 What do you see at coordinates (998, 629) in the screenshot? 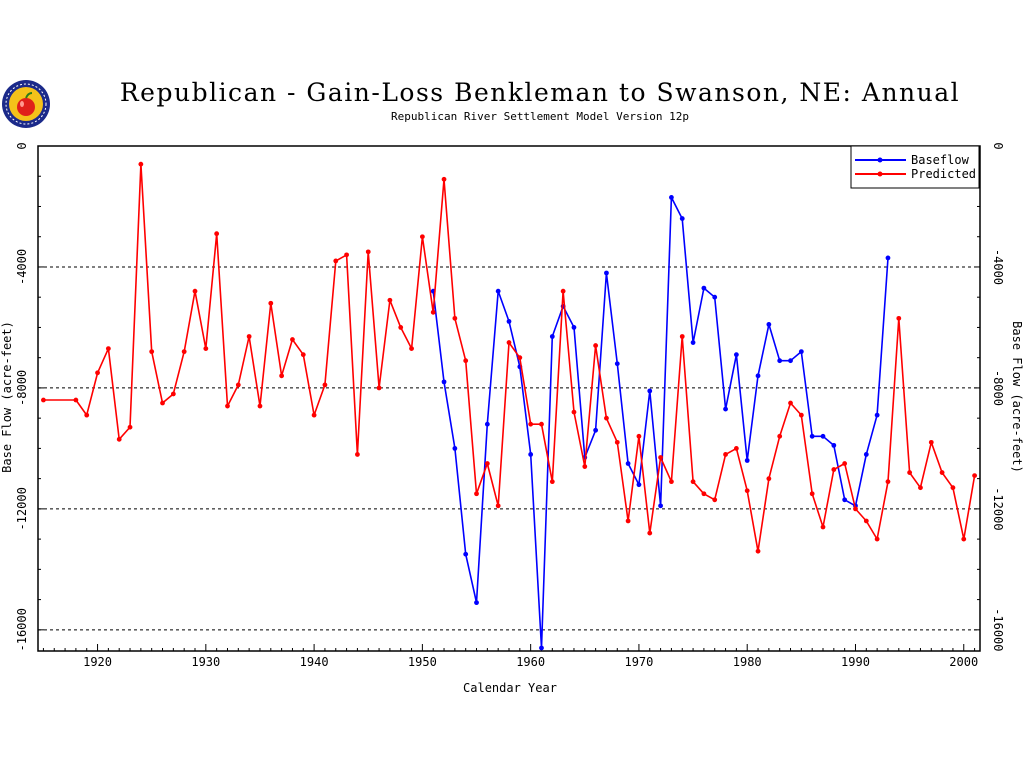
I see `y-tick-label-right: -16000` at bounding box center [998, 629].